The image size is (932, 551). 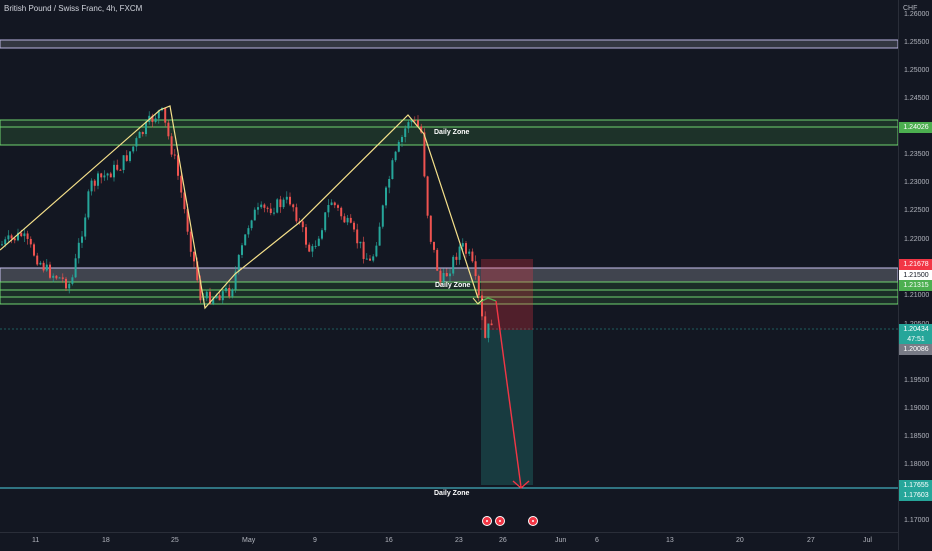 I want to click on resistance-zone-top, so click(x=449, y=44).